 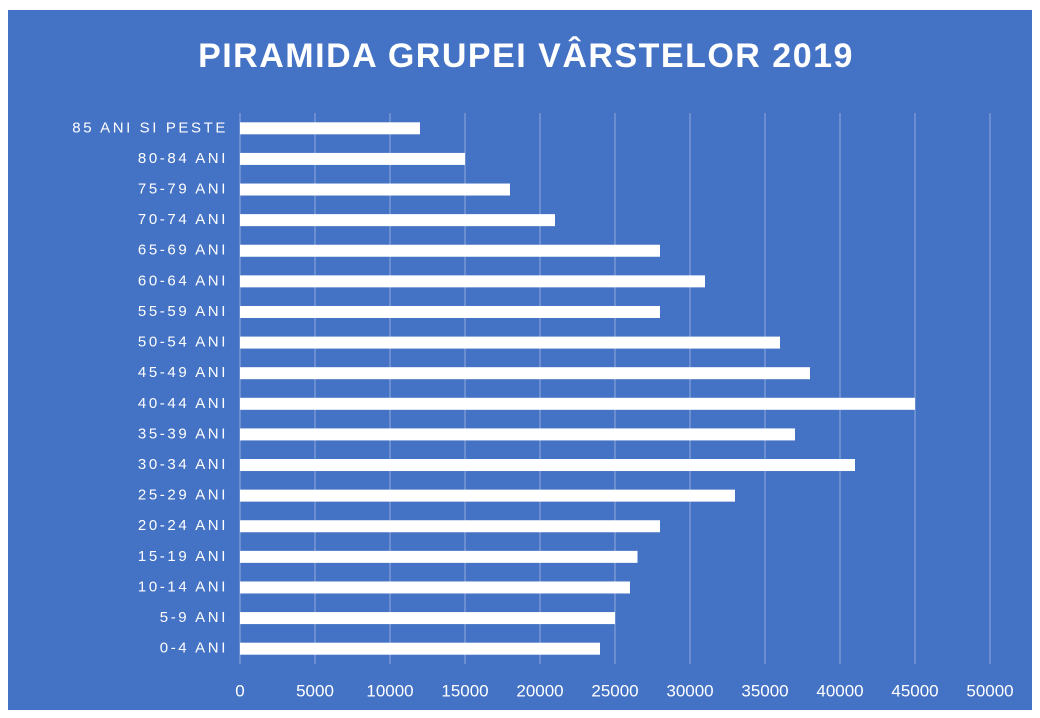 I want to click on y-tick-label: 35-39 ANI, so click(x=183, y=433).